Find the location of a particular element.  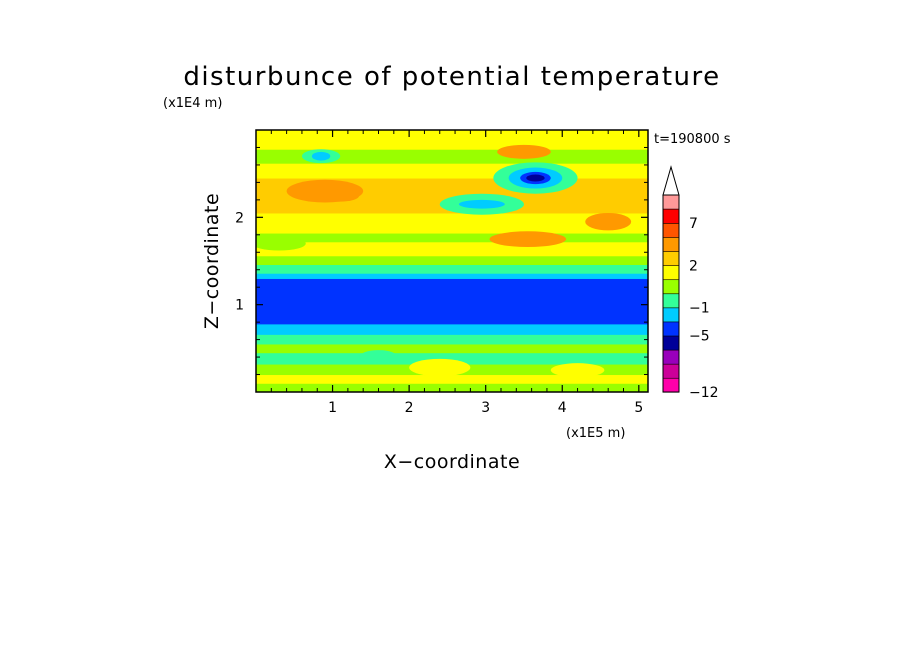

x-tick-label: 4 is located at coordinates (562, 408).